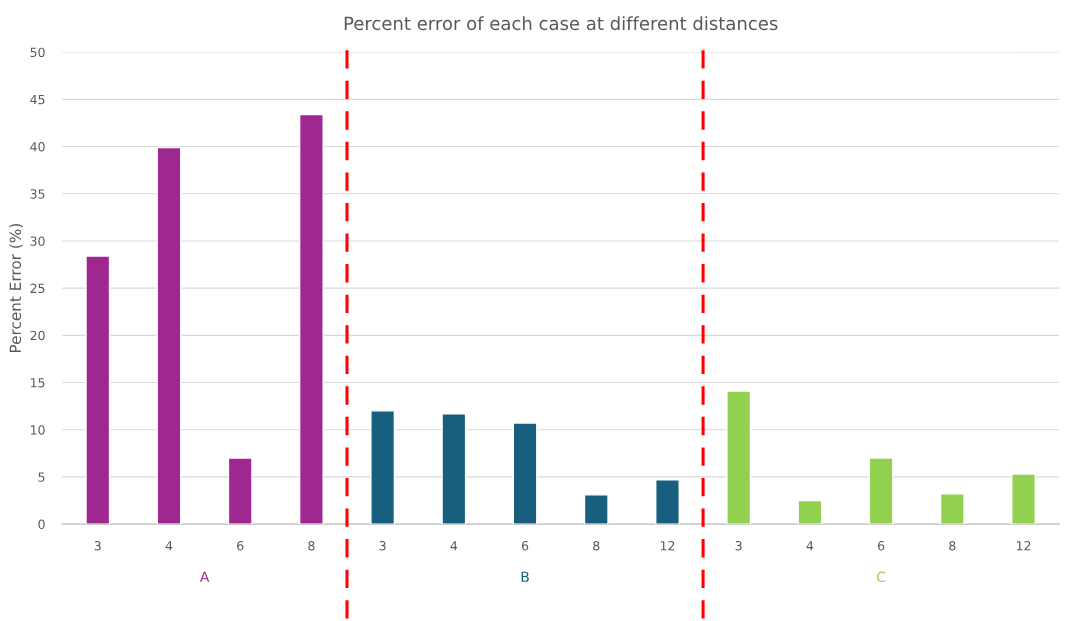  What do you see at coordinates (37, 147) in the screenshot?
I see `y-tick-label: 40` at bounding box center [37, 147].